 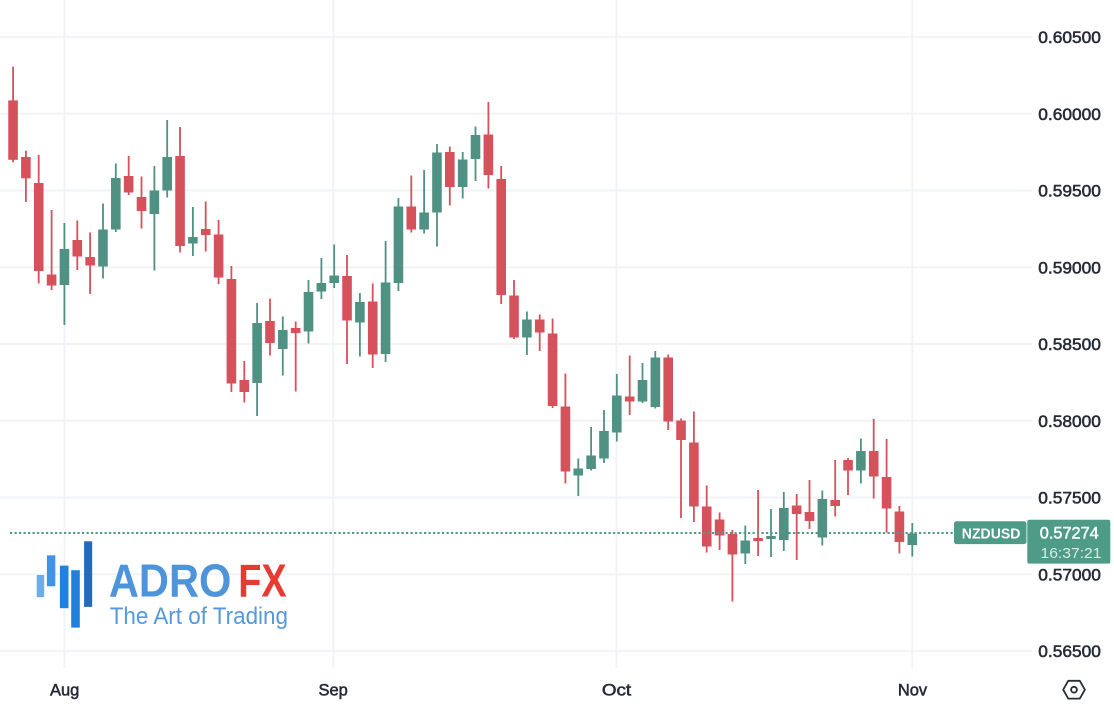 What do you see at coordinates (1069, 498) in the screenshot?
I see `svg-text: 0.57500` at bounding box center [1069, 498].